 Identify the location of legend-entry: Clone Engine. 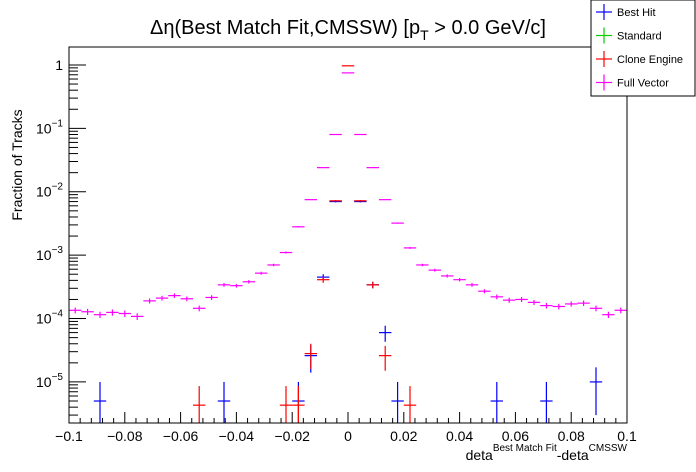
(639, 59).